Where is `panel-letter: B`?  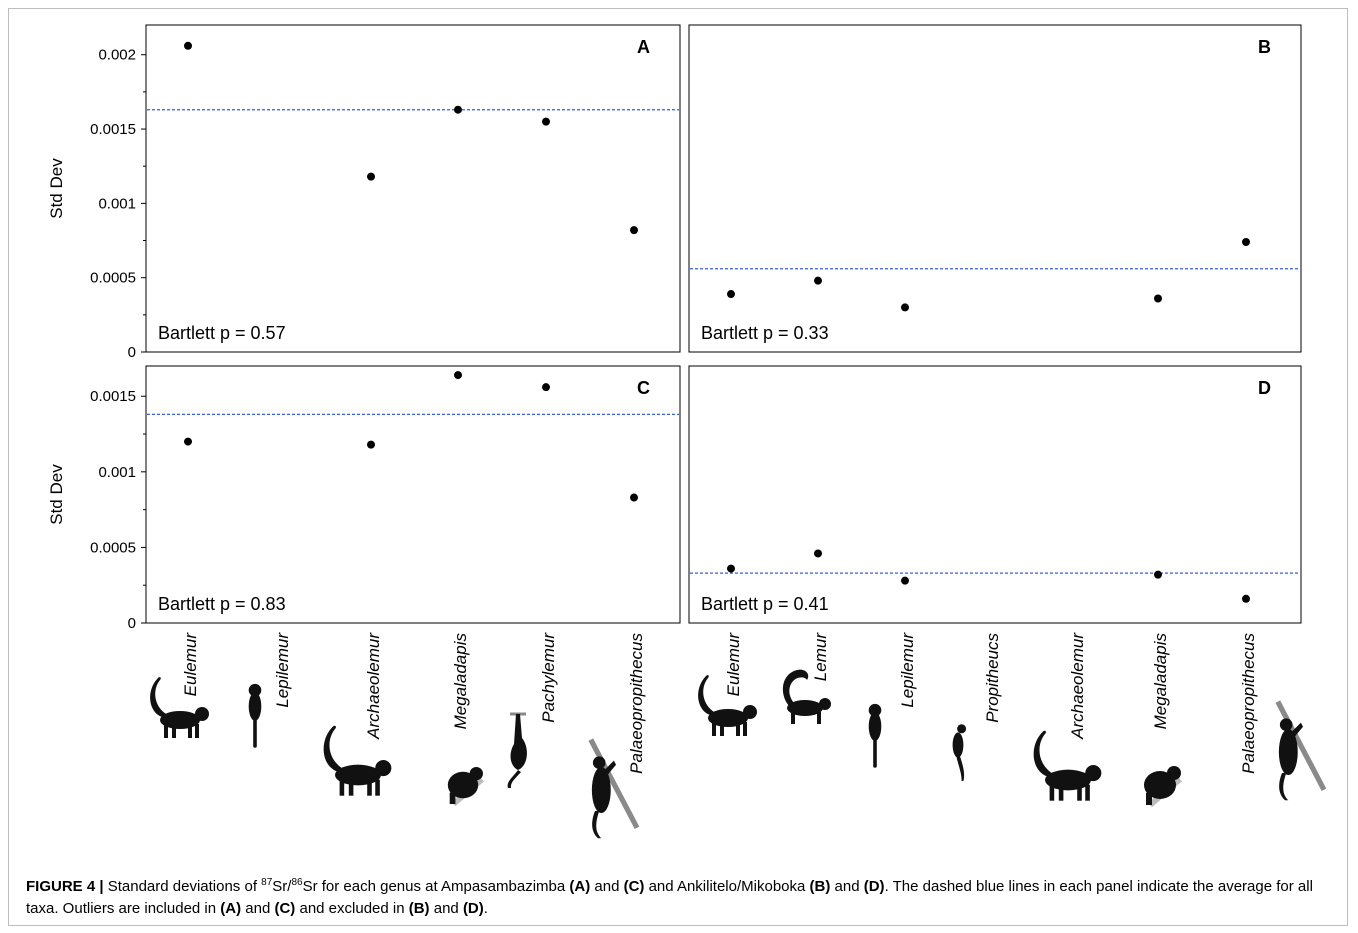
panel-letter: B is located at coordinates (1264, 47).